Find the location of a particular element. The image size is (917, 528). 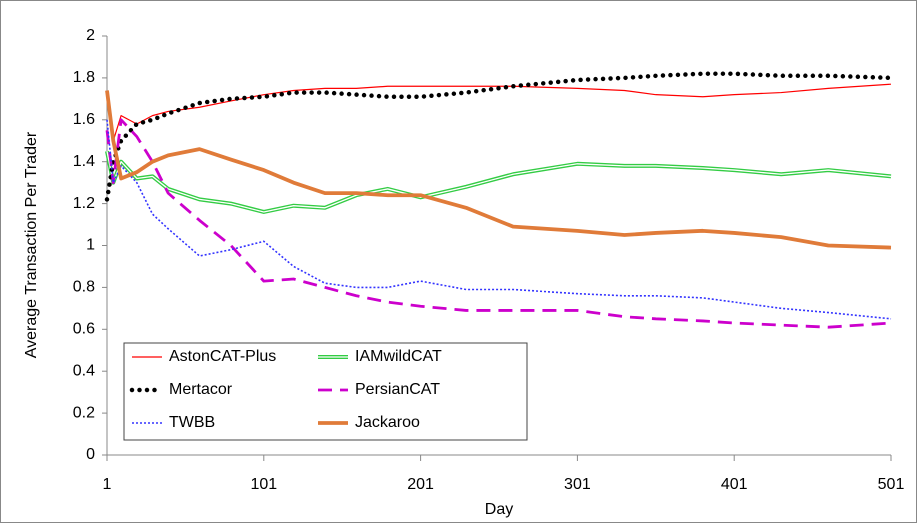

x-tick-label: 401 is located at coordinates (734, 484).